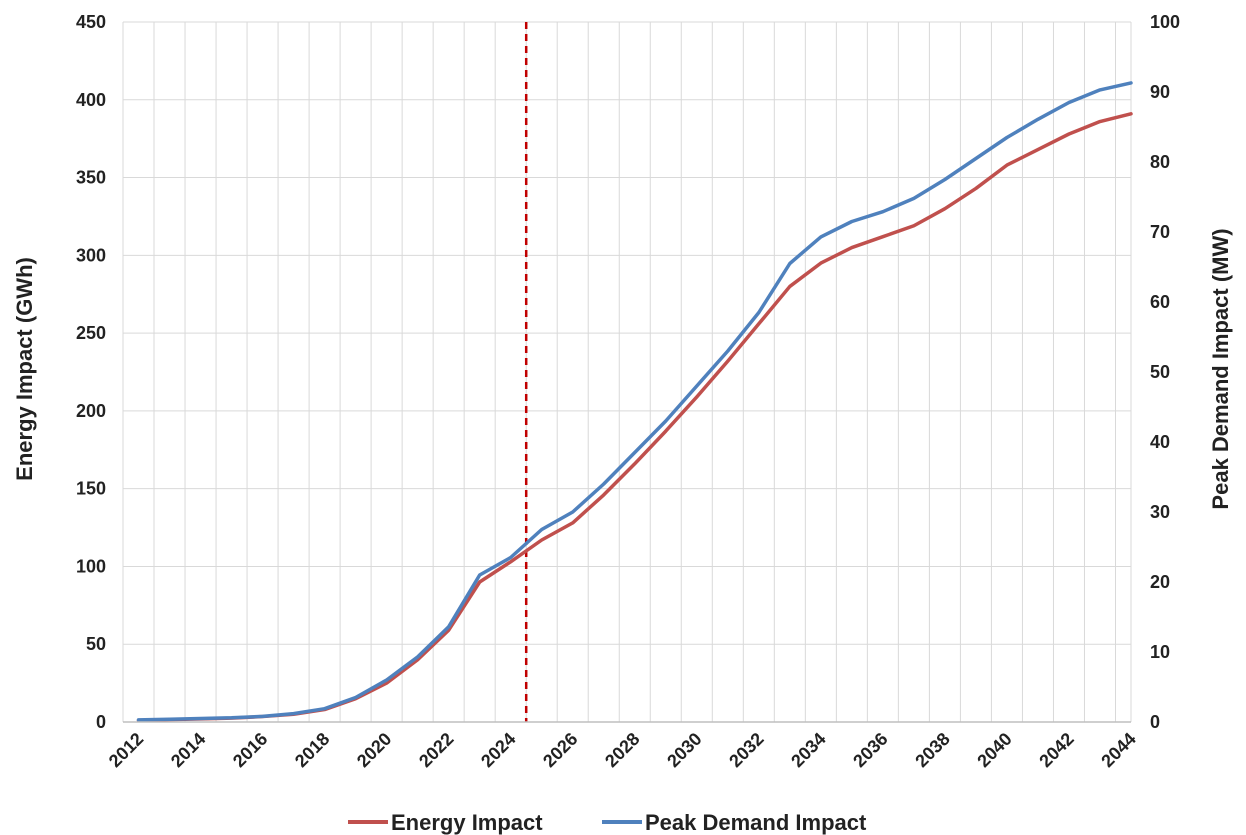 The height and width of the screenshot is (835, 1246). I want to click on left-tick-label: 150, so click(91, 489).